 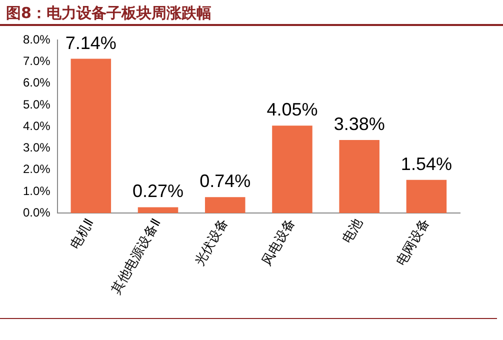 I want to click on y-tick-label: 8.0%, so click(x=36, y=39).